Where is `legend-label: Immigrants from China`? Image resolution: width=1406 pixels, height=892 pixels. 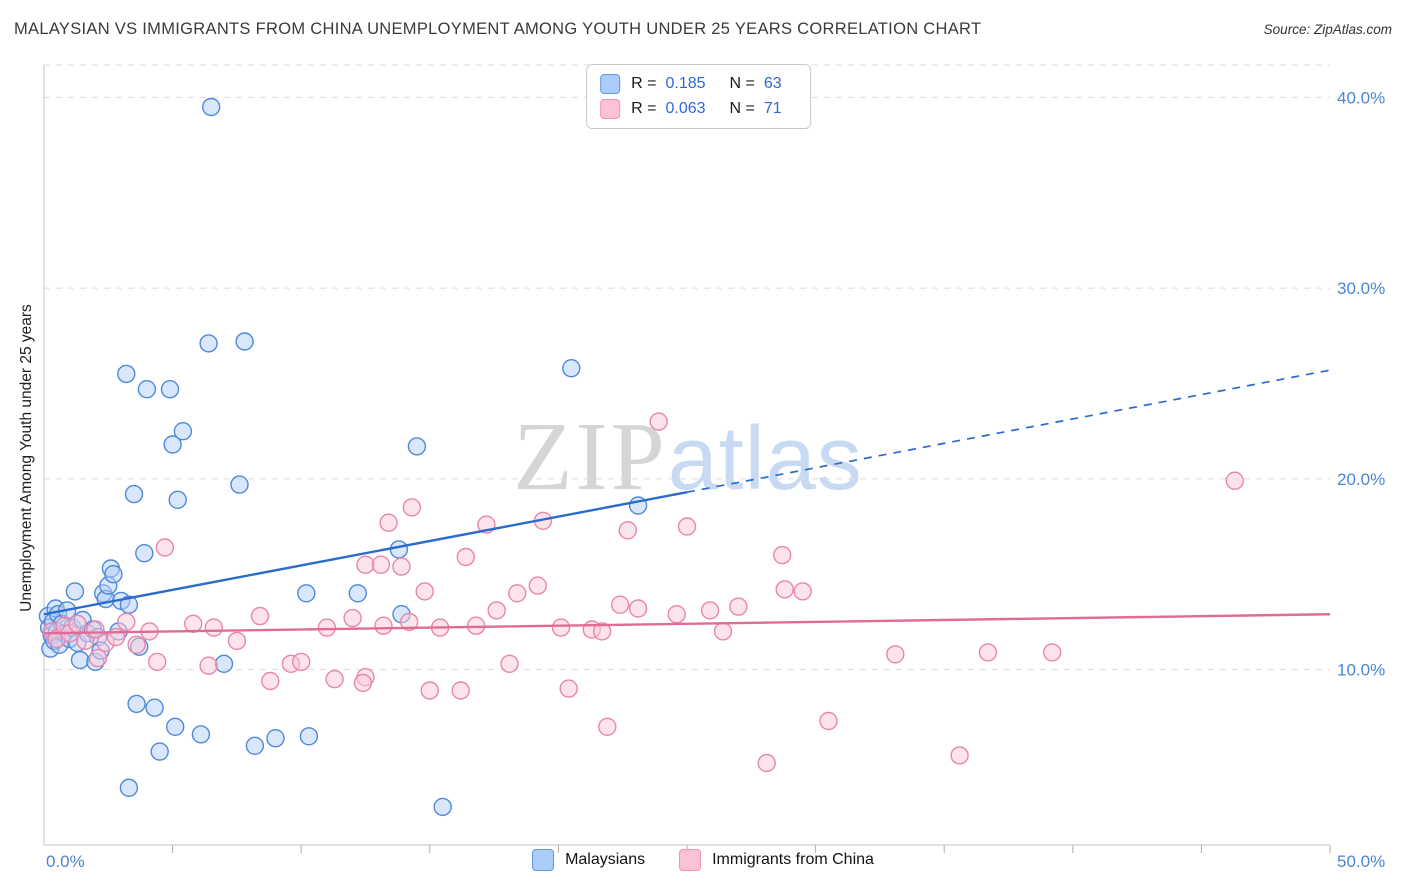 legend-label: Immigrants from China is located at coordinates (793, 859).